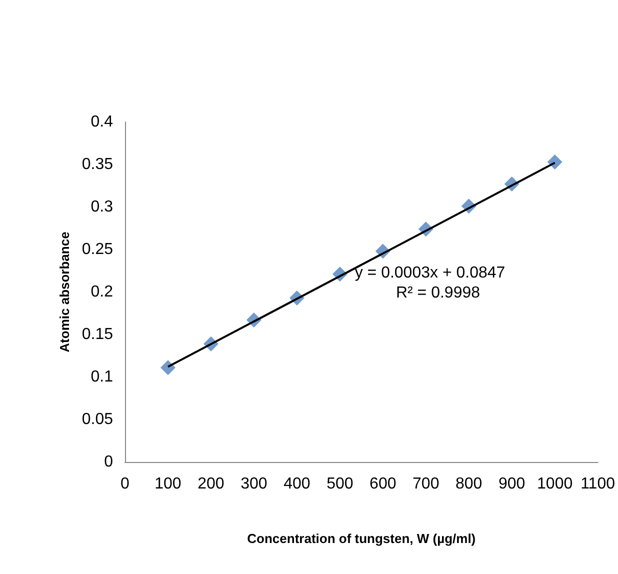  What do you see at coordinates (254, 484) in the screenshot?
I see `x-tick-label: 300` at bounding box center [254, 484].